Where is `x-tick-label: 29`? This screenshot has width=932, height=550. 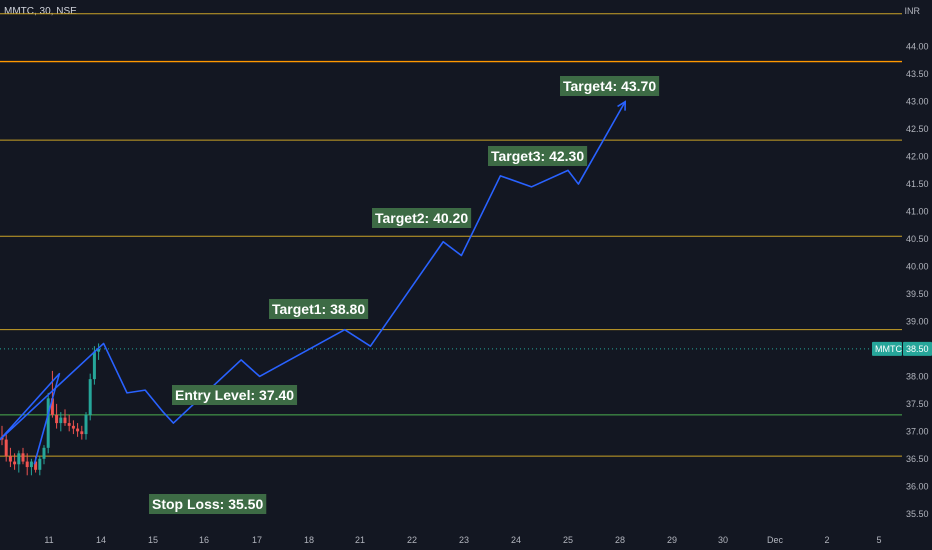
x-tick-label: 29 is located at coordinates (672, 540).